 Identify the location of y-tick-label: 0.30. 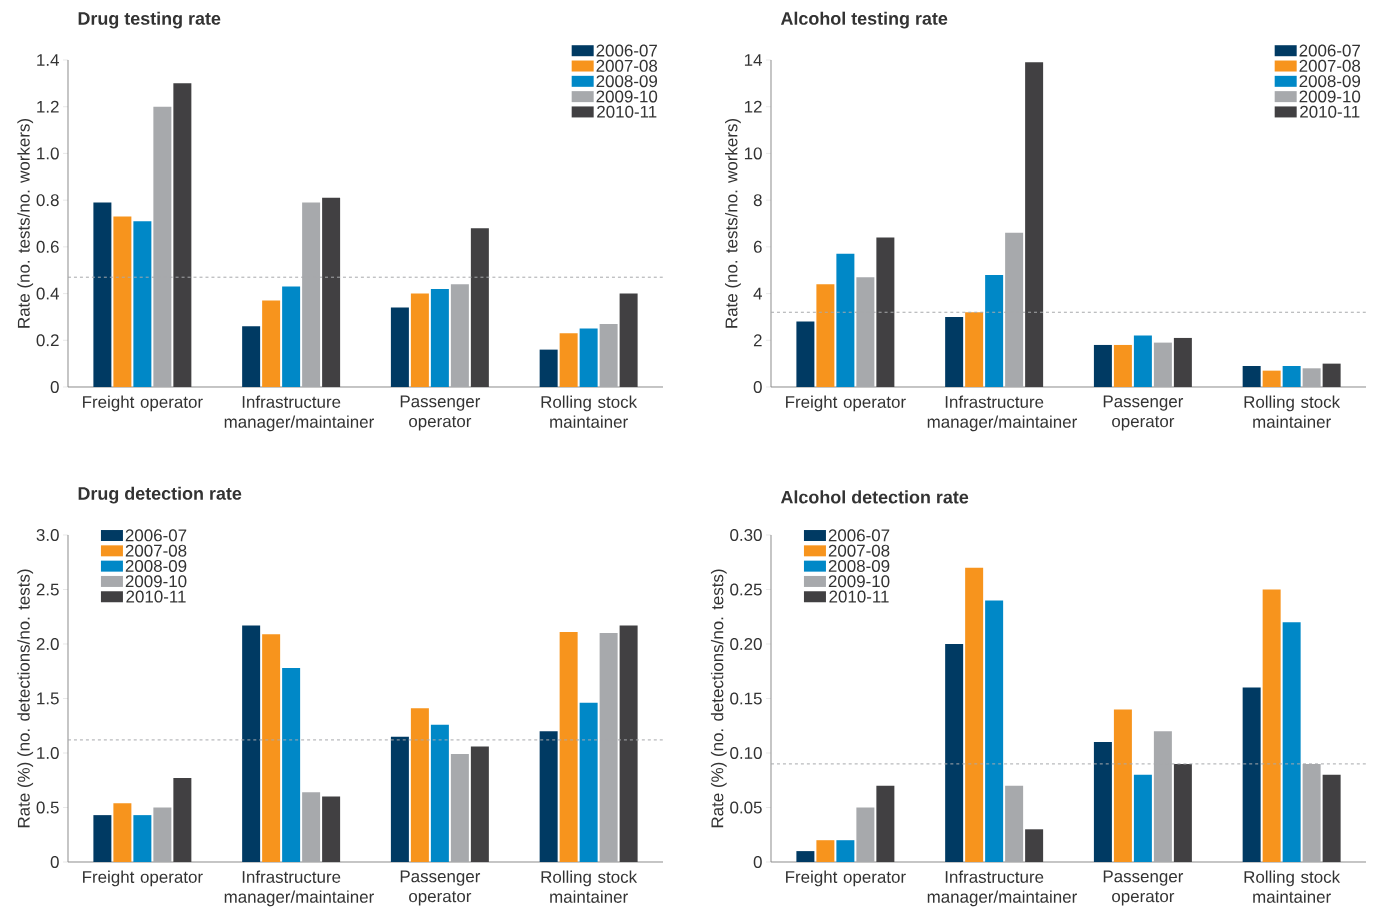
(746, 535).